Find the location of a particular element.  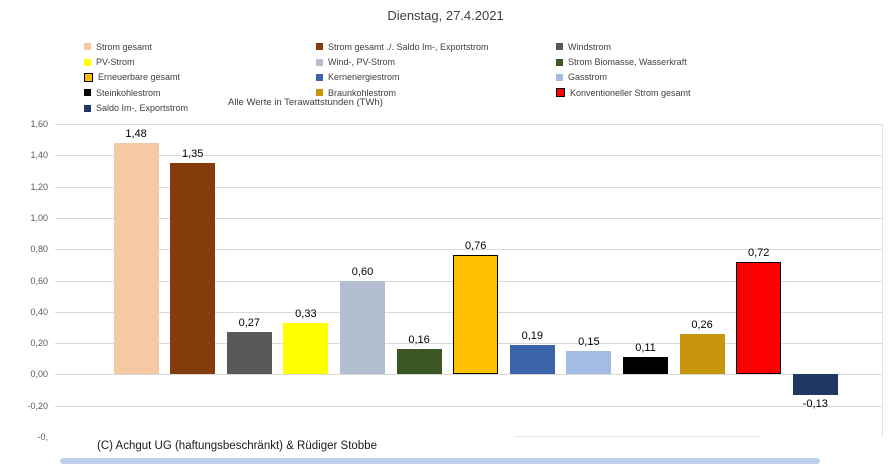

legend-label: Wind-, PV-Strom is located at coordinates (362, 62).